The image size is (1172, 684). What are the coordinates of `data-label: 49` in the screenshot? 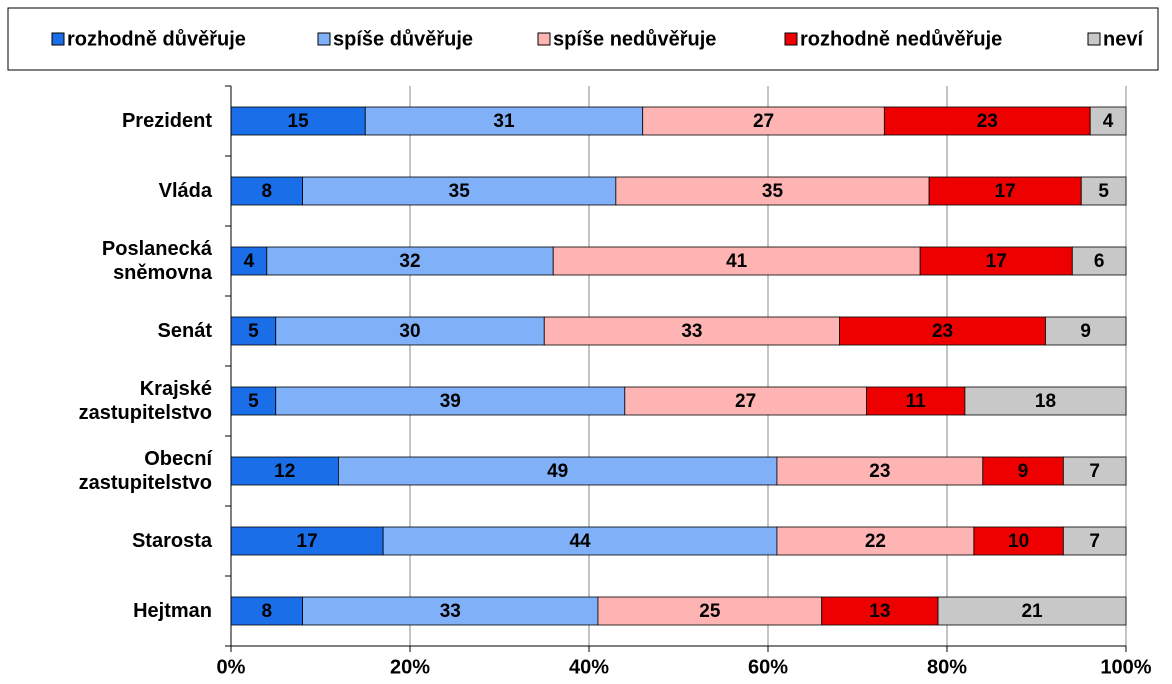 It's located at (557, 471).